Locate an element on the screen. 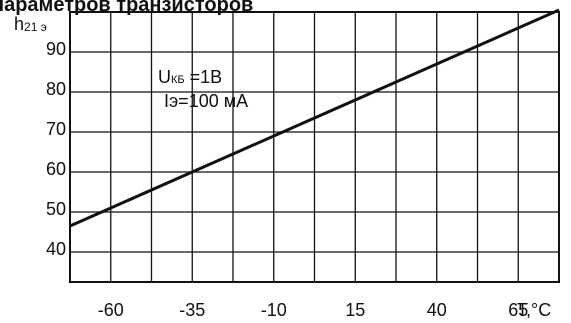 The width and height of the screenshot is (571, 323). x-tick-label: 40 is located at coordinates (437, 310).